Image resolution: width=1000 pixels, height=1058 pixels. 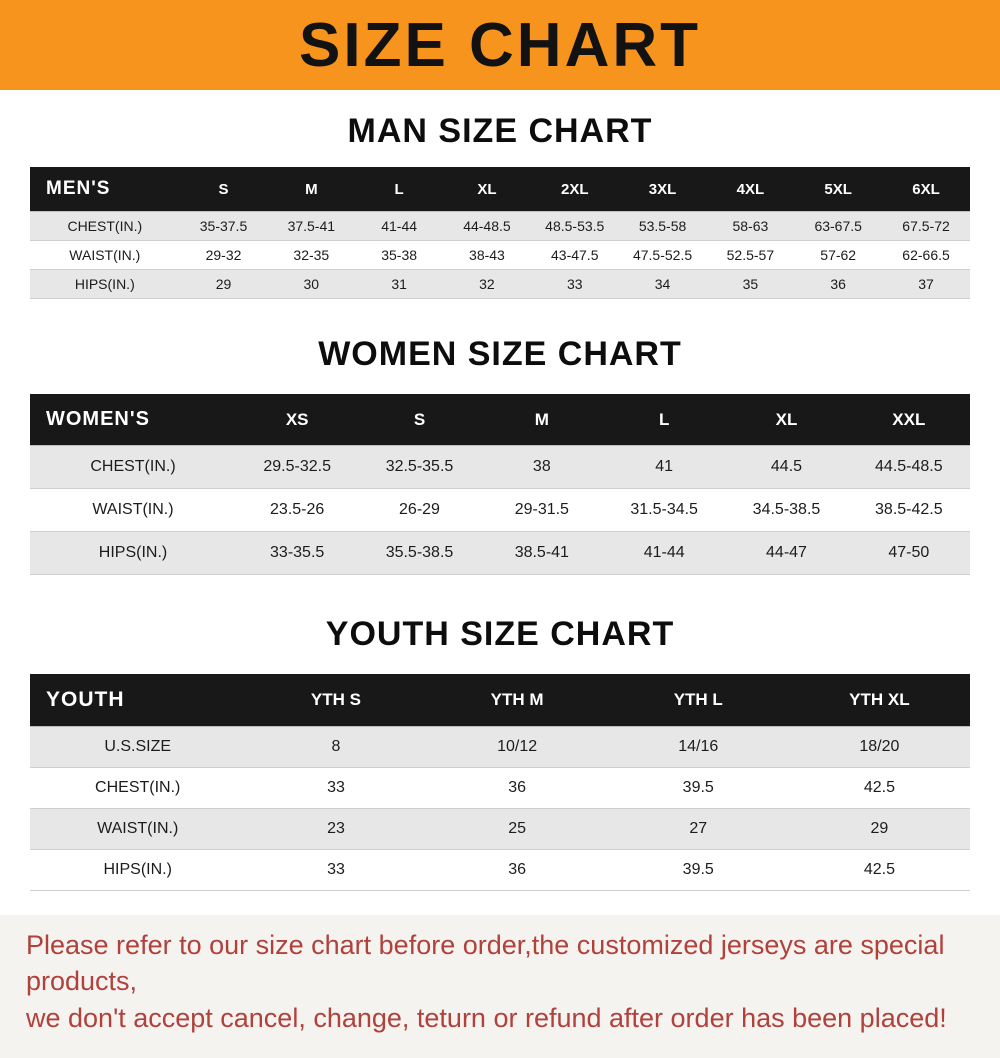 What do you see at coordinates (311, 255) in the screenshot?
I see `value-cell: 32-35` at bounding box center [311, 255].